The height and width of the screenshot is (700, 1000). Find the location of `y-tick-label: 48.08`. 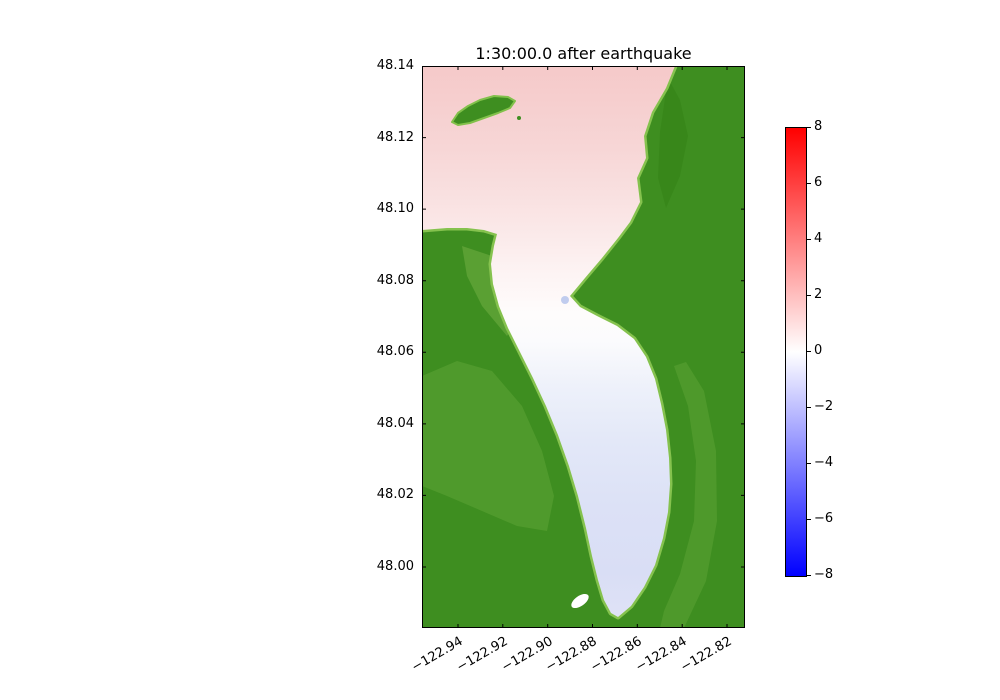

y-tick-label: 48.08 is located at coordinates (395, 280).